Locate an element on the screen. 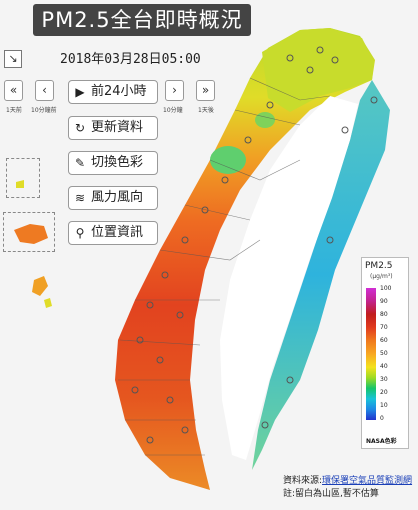 The image size is (418, 510). legend-tick: 20 is located at coordinates (384, 392).